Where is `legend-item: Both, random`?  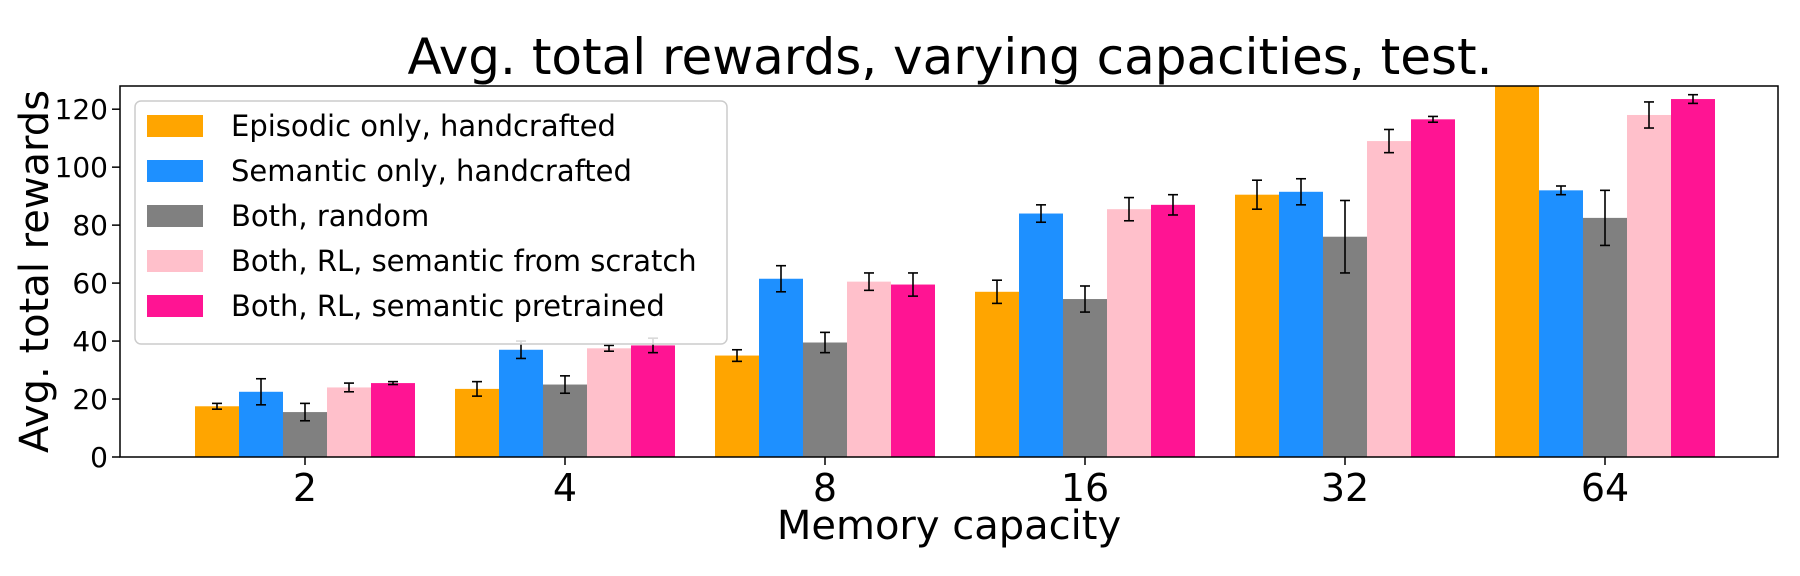
legend-item: Both, random is located at coordinates (288, 216).